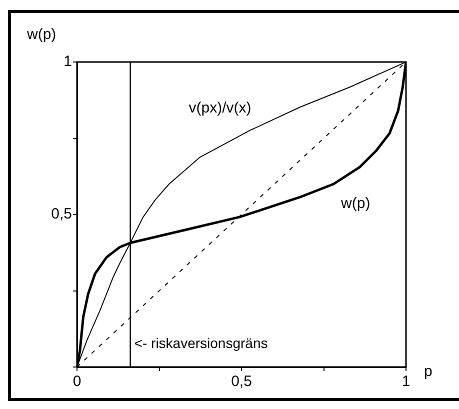 This screenshot has width=459, height=409. What do you see at coordinates (220, 107) in the screenshot?
I see `series-label: v(px)/v(x)` at bounding box center [220, 107].